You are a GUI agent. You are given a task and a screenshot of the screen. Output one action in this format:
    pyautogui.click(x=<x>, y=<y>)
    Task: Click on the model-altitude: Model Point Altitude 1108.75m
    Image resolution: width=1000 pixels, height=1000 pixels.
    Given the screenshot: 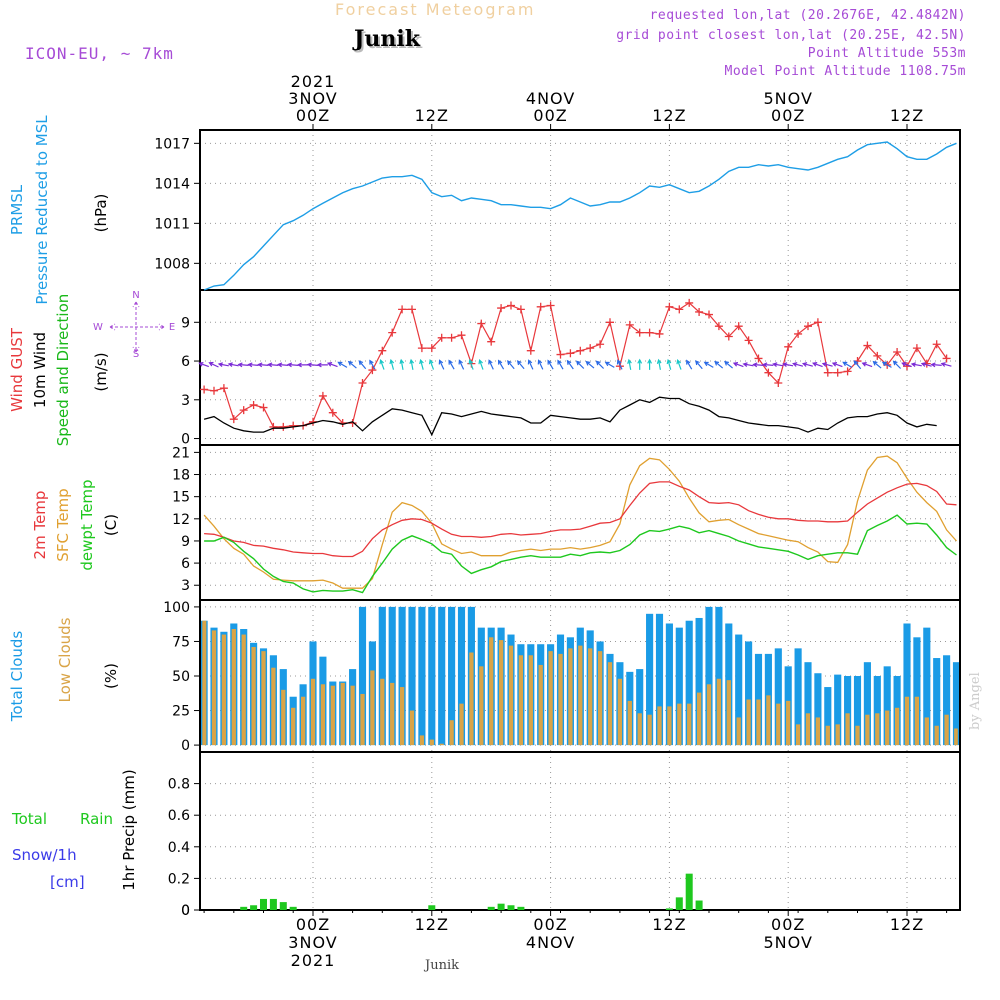 What is the action you would take?
    pyautogui.click(x=845, y=71)
    